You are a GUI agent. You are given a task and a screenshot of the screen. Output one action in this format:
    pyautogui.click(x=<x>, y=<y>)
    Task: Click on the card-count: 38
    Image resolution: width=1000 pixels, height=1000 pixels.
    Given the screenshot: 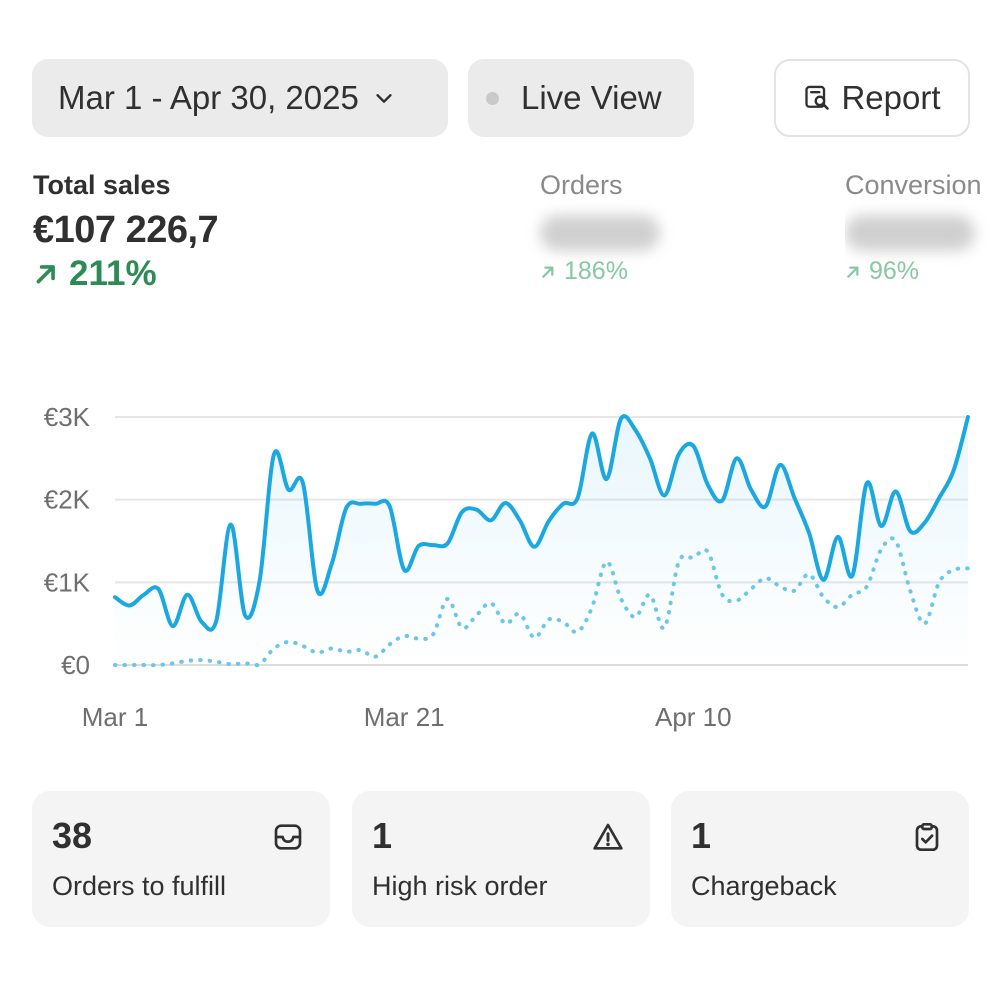 What is the action you would take?
    pyautogui.click(x=72, y=835)
    